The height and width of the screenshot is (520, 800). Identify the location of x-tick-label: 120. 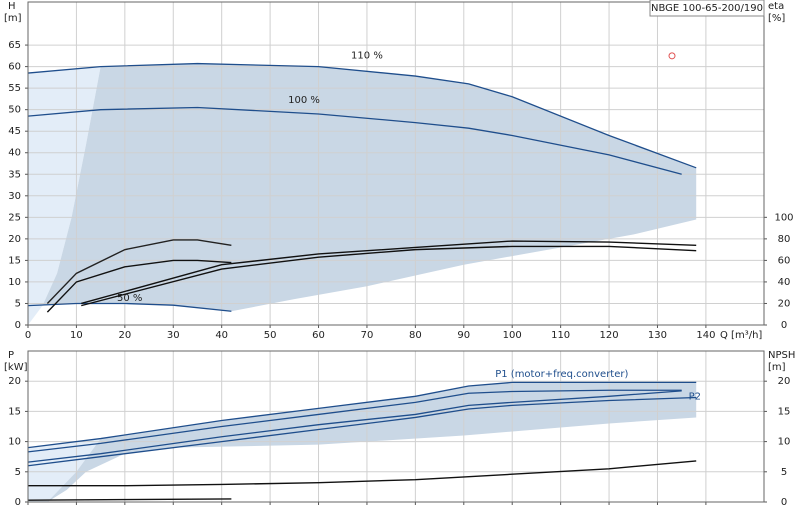
(609, 335).